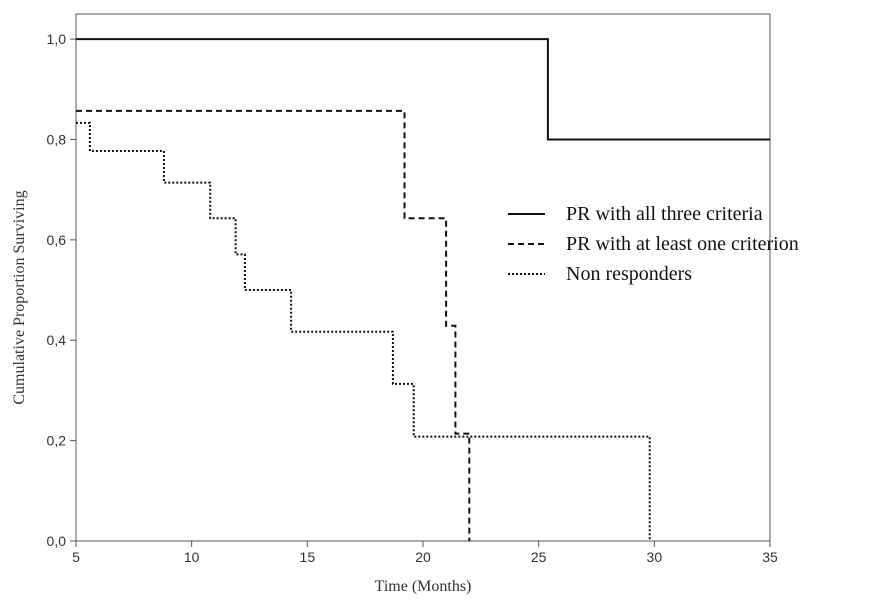  I want to click on y-tick-label: 0,6, so click(57, 240).